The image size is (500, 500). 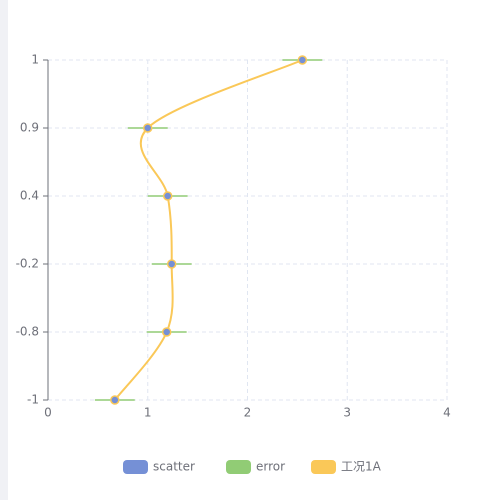 What do you see at coordinates (35, 60) in the screenshot?
I see `y-tick-label: 1` at bounding box center [35, 60].